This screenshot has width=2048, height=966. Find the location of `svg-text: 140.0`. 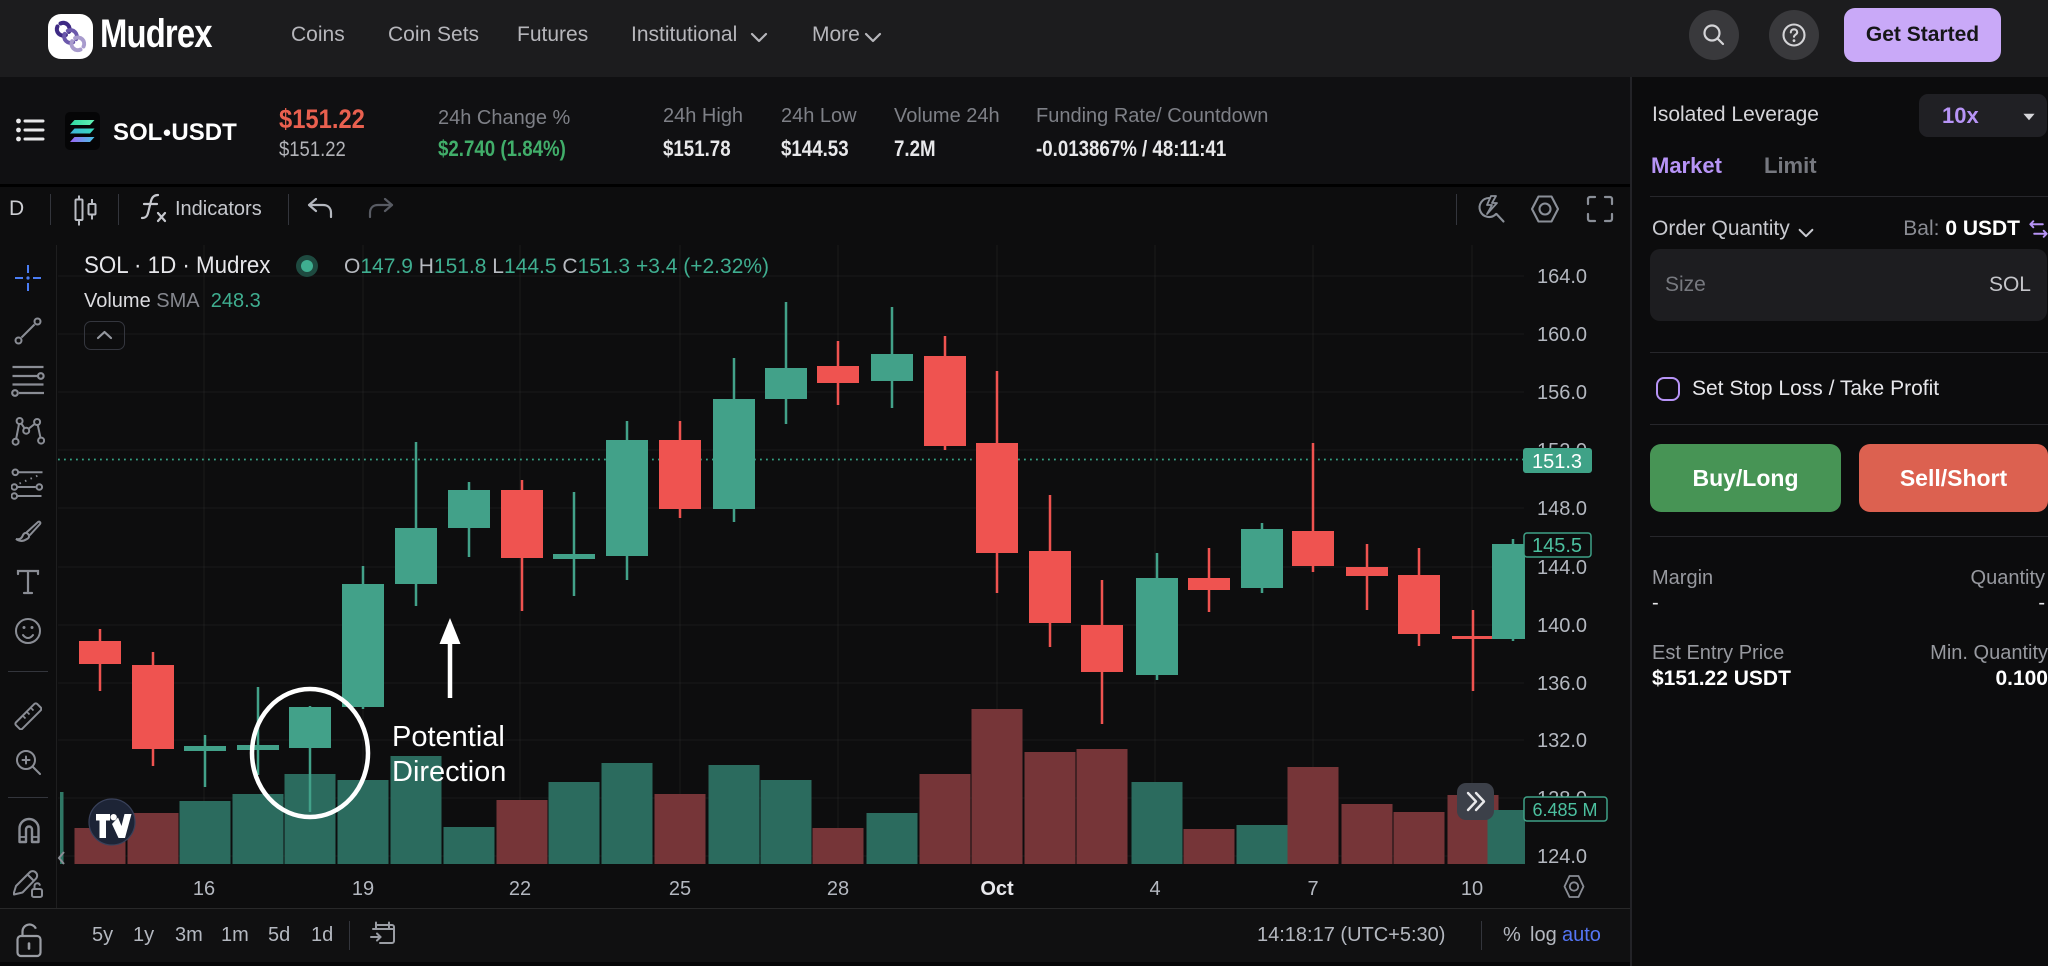

svg-text: 140.0 is located at coordinates (1562, 626).